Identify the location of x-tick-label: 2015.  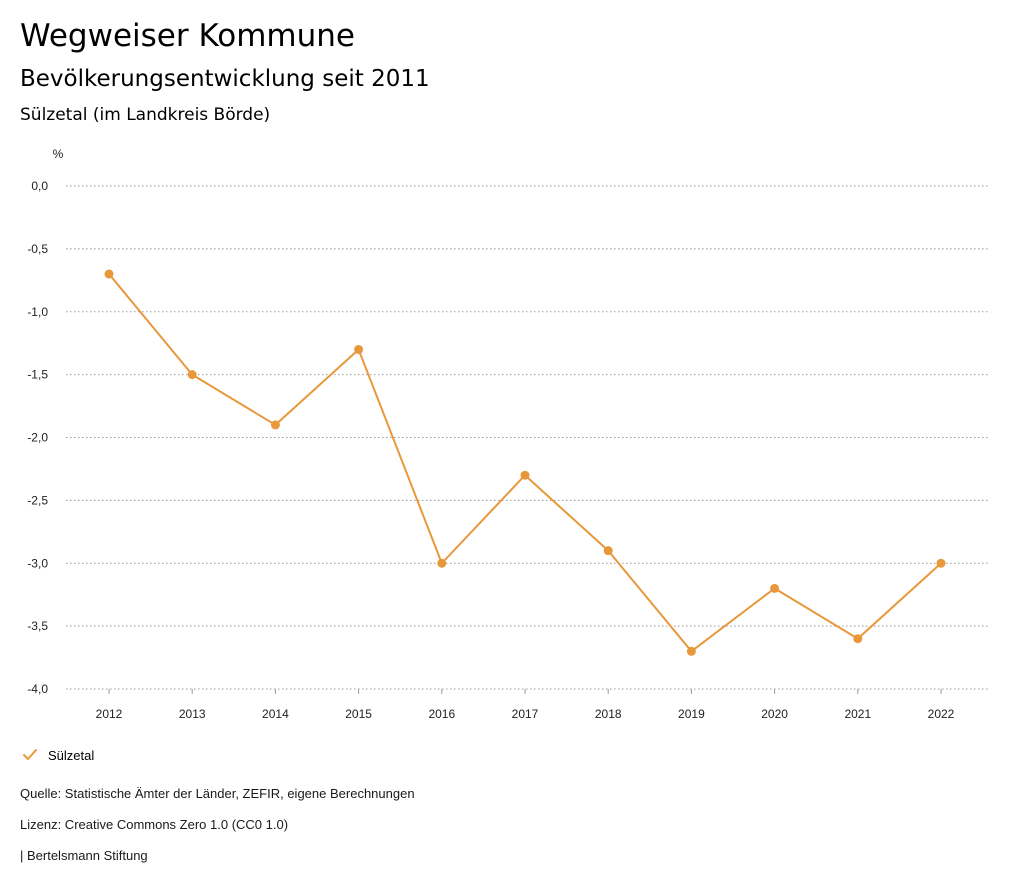
(358, 714).